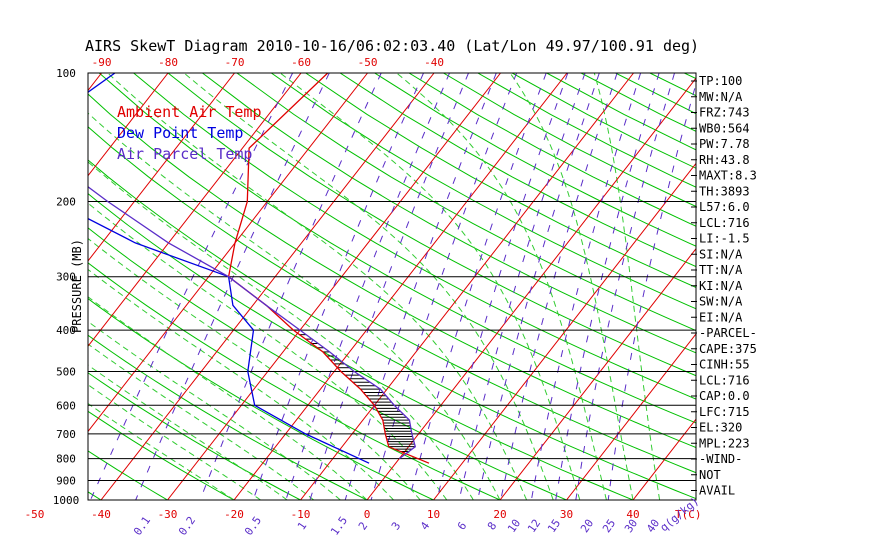  I want to click on index-label: EI:N/A, so click(721, 317).